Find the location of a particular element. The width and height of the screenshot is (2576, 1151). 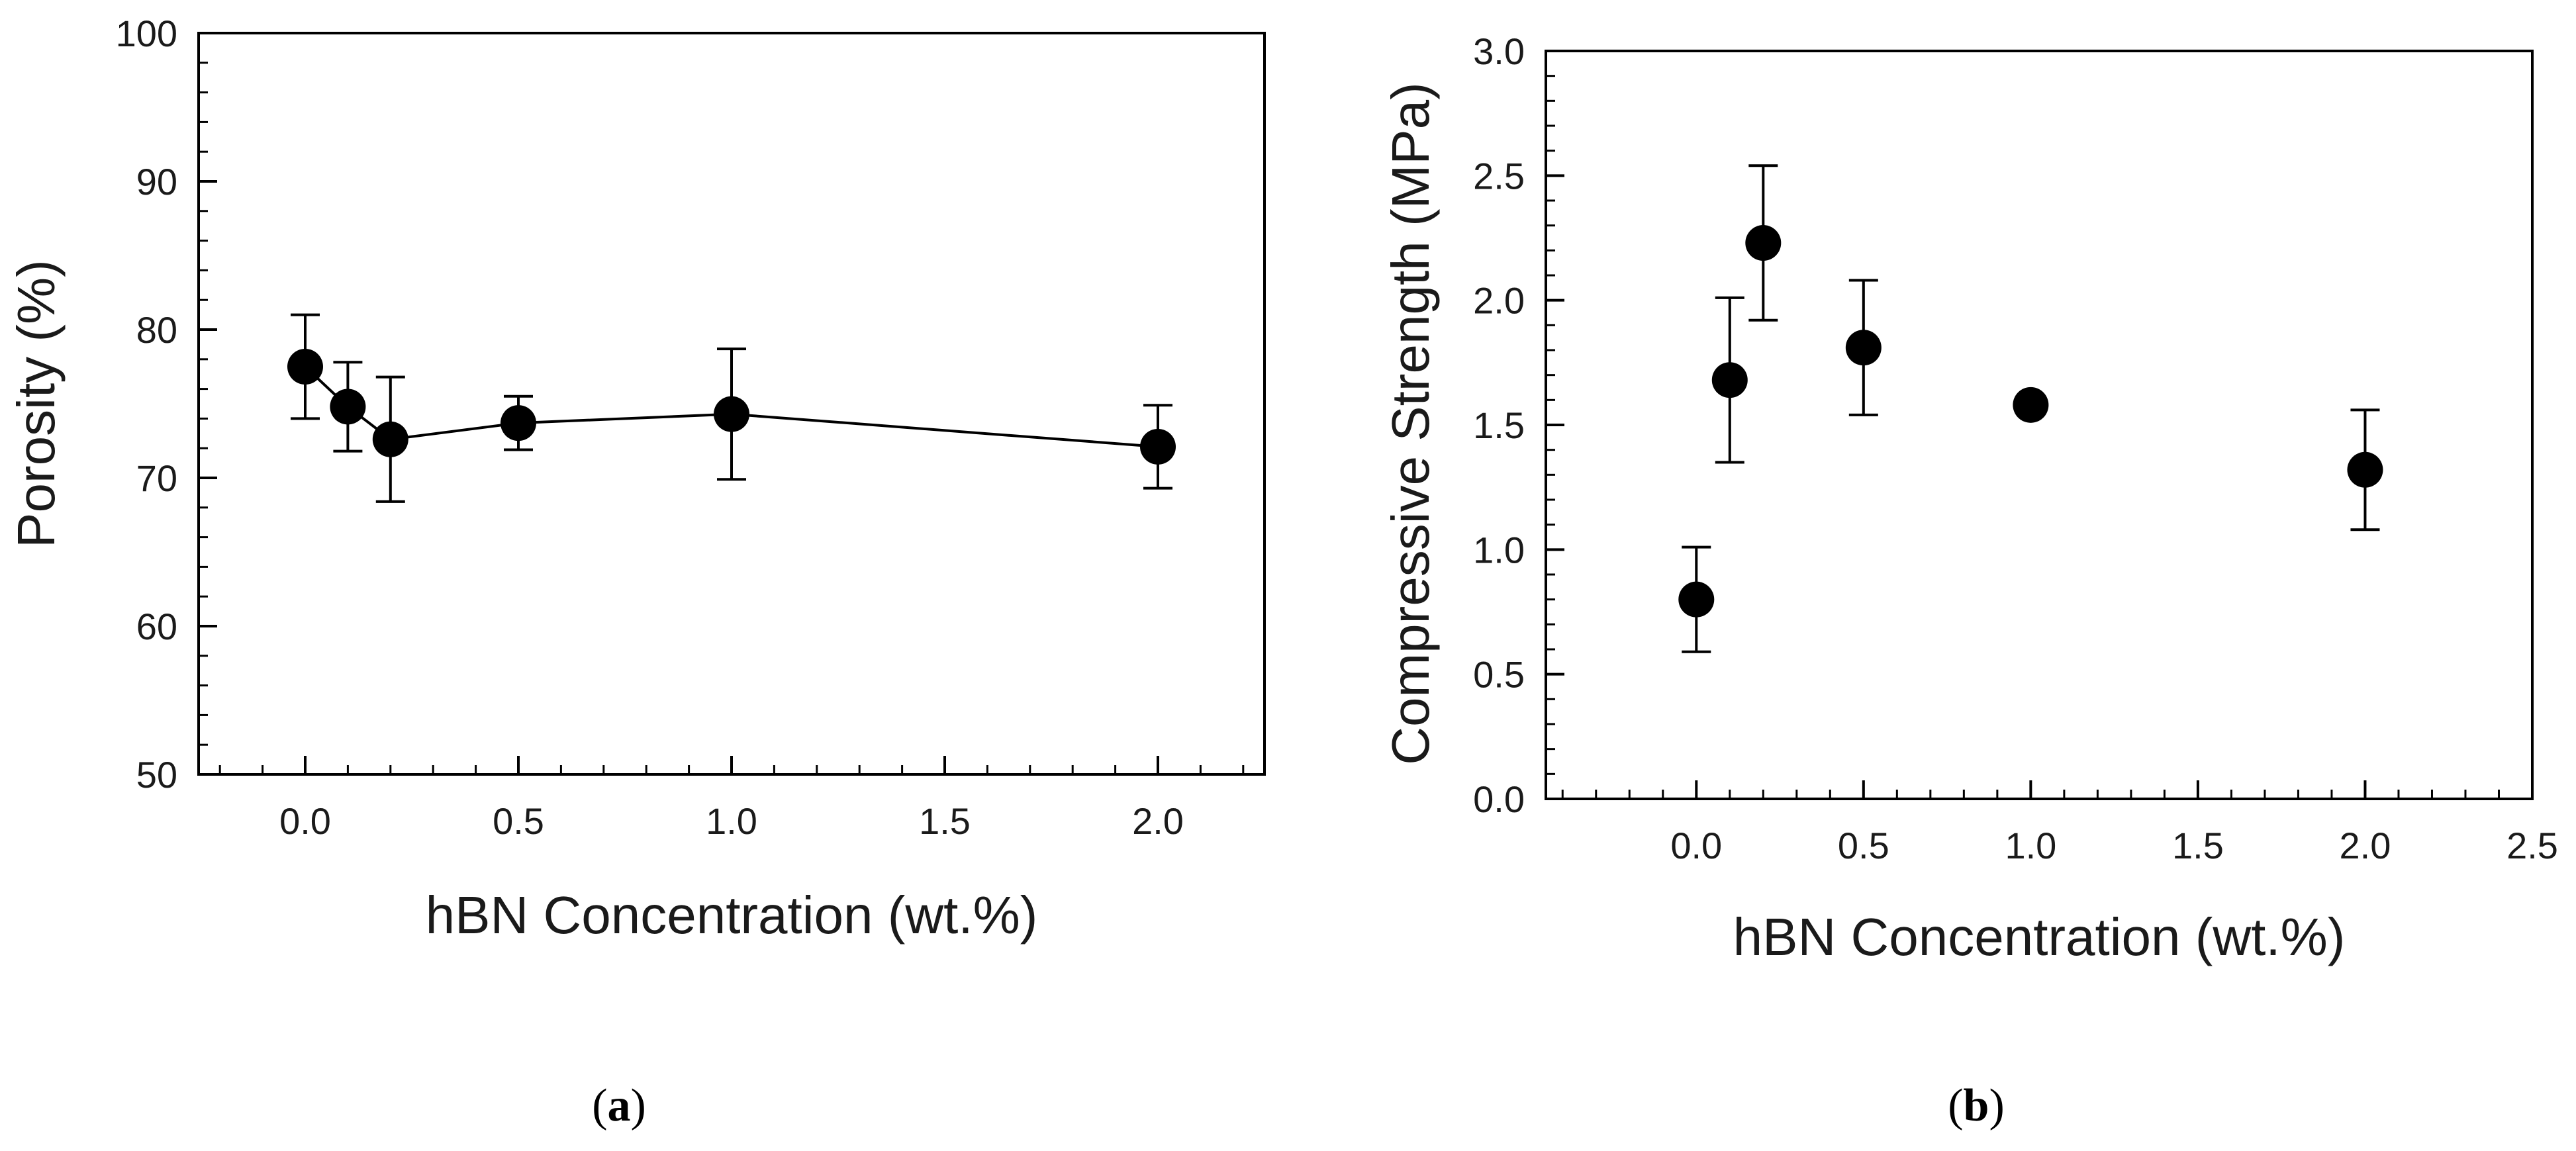

y-tick-labels-a: 50 60 70 80 90 100 is located at coordinates (146, 405).